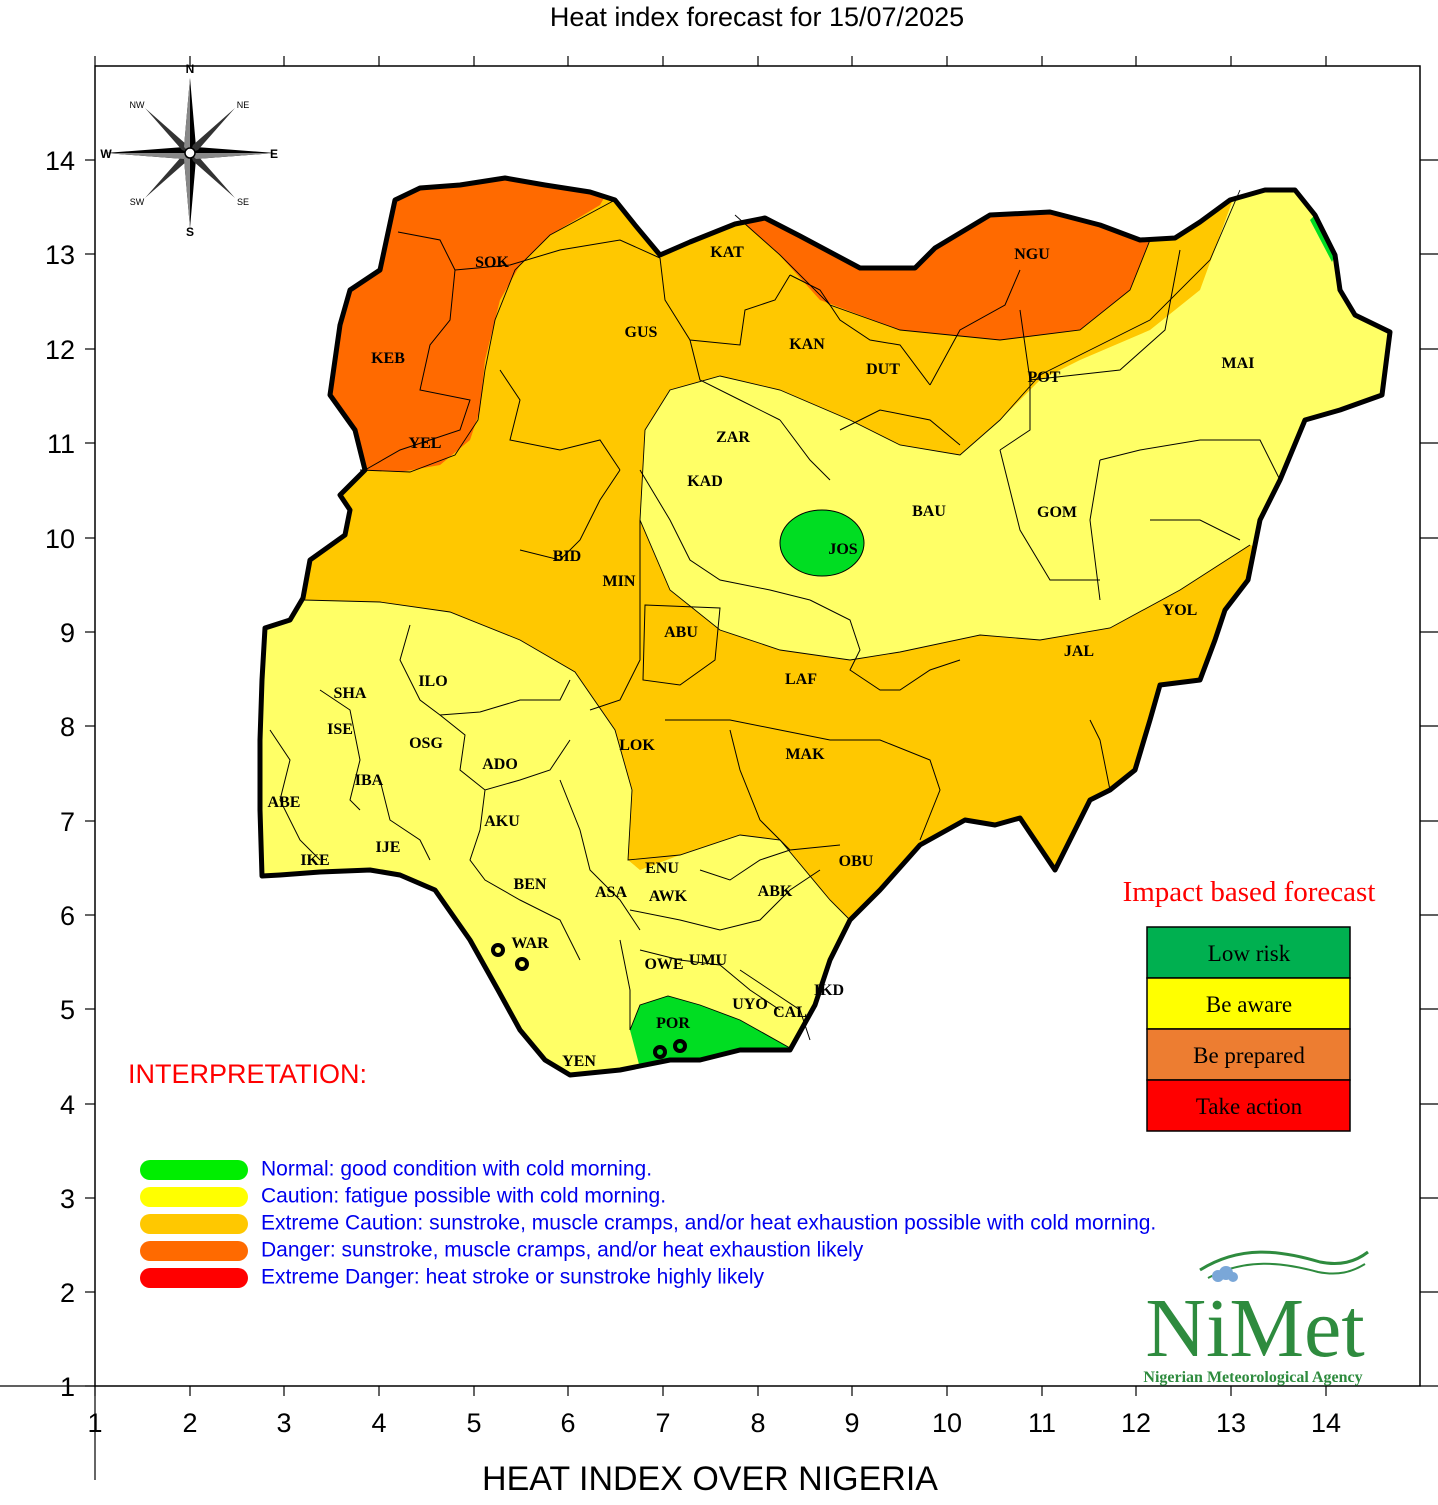 This screenshot has width=1438, height=1505. I want to click on x-tick-label: 2, so click(189, 1423).